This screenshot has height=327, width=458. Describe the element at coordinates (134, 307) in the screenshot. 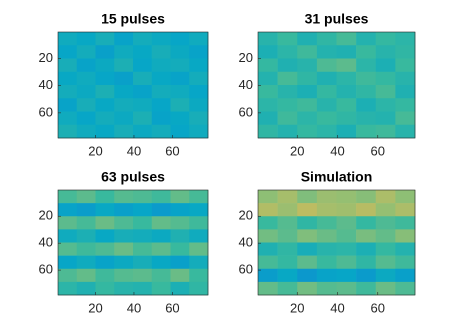

I see `x-tick-label: 40` at that location.